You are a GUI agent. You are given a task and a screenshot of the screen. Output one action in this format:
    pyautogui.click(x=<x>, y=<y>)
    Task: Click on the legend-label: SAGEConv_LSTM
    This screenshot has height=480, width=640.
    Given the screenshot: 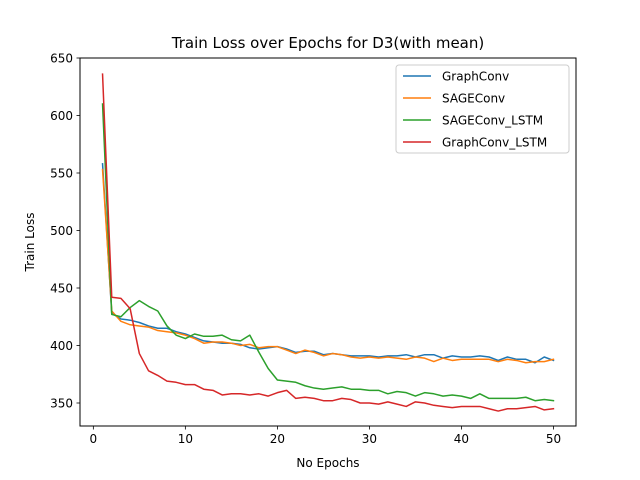 What is the action you would take?
    pyautogui.click(x=492, y=120)
    